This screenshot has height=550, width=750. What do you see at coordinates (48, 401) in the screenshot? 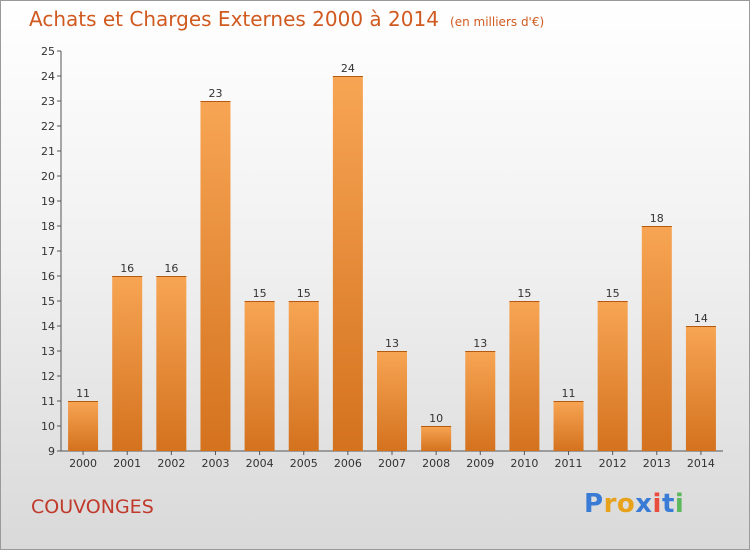
I see `y-tick-label: 11` at bounding box center [48, 401].